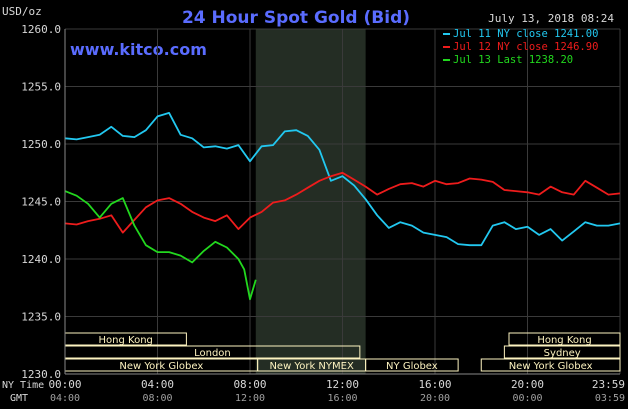 Image resolution: width=628 pixels, height=409 pixels. I want to click on legend-label: Jul 12 NY close 1246.90, so click(525, 47).